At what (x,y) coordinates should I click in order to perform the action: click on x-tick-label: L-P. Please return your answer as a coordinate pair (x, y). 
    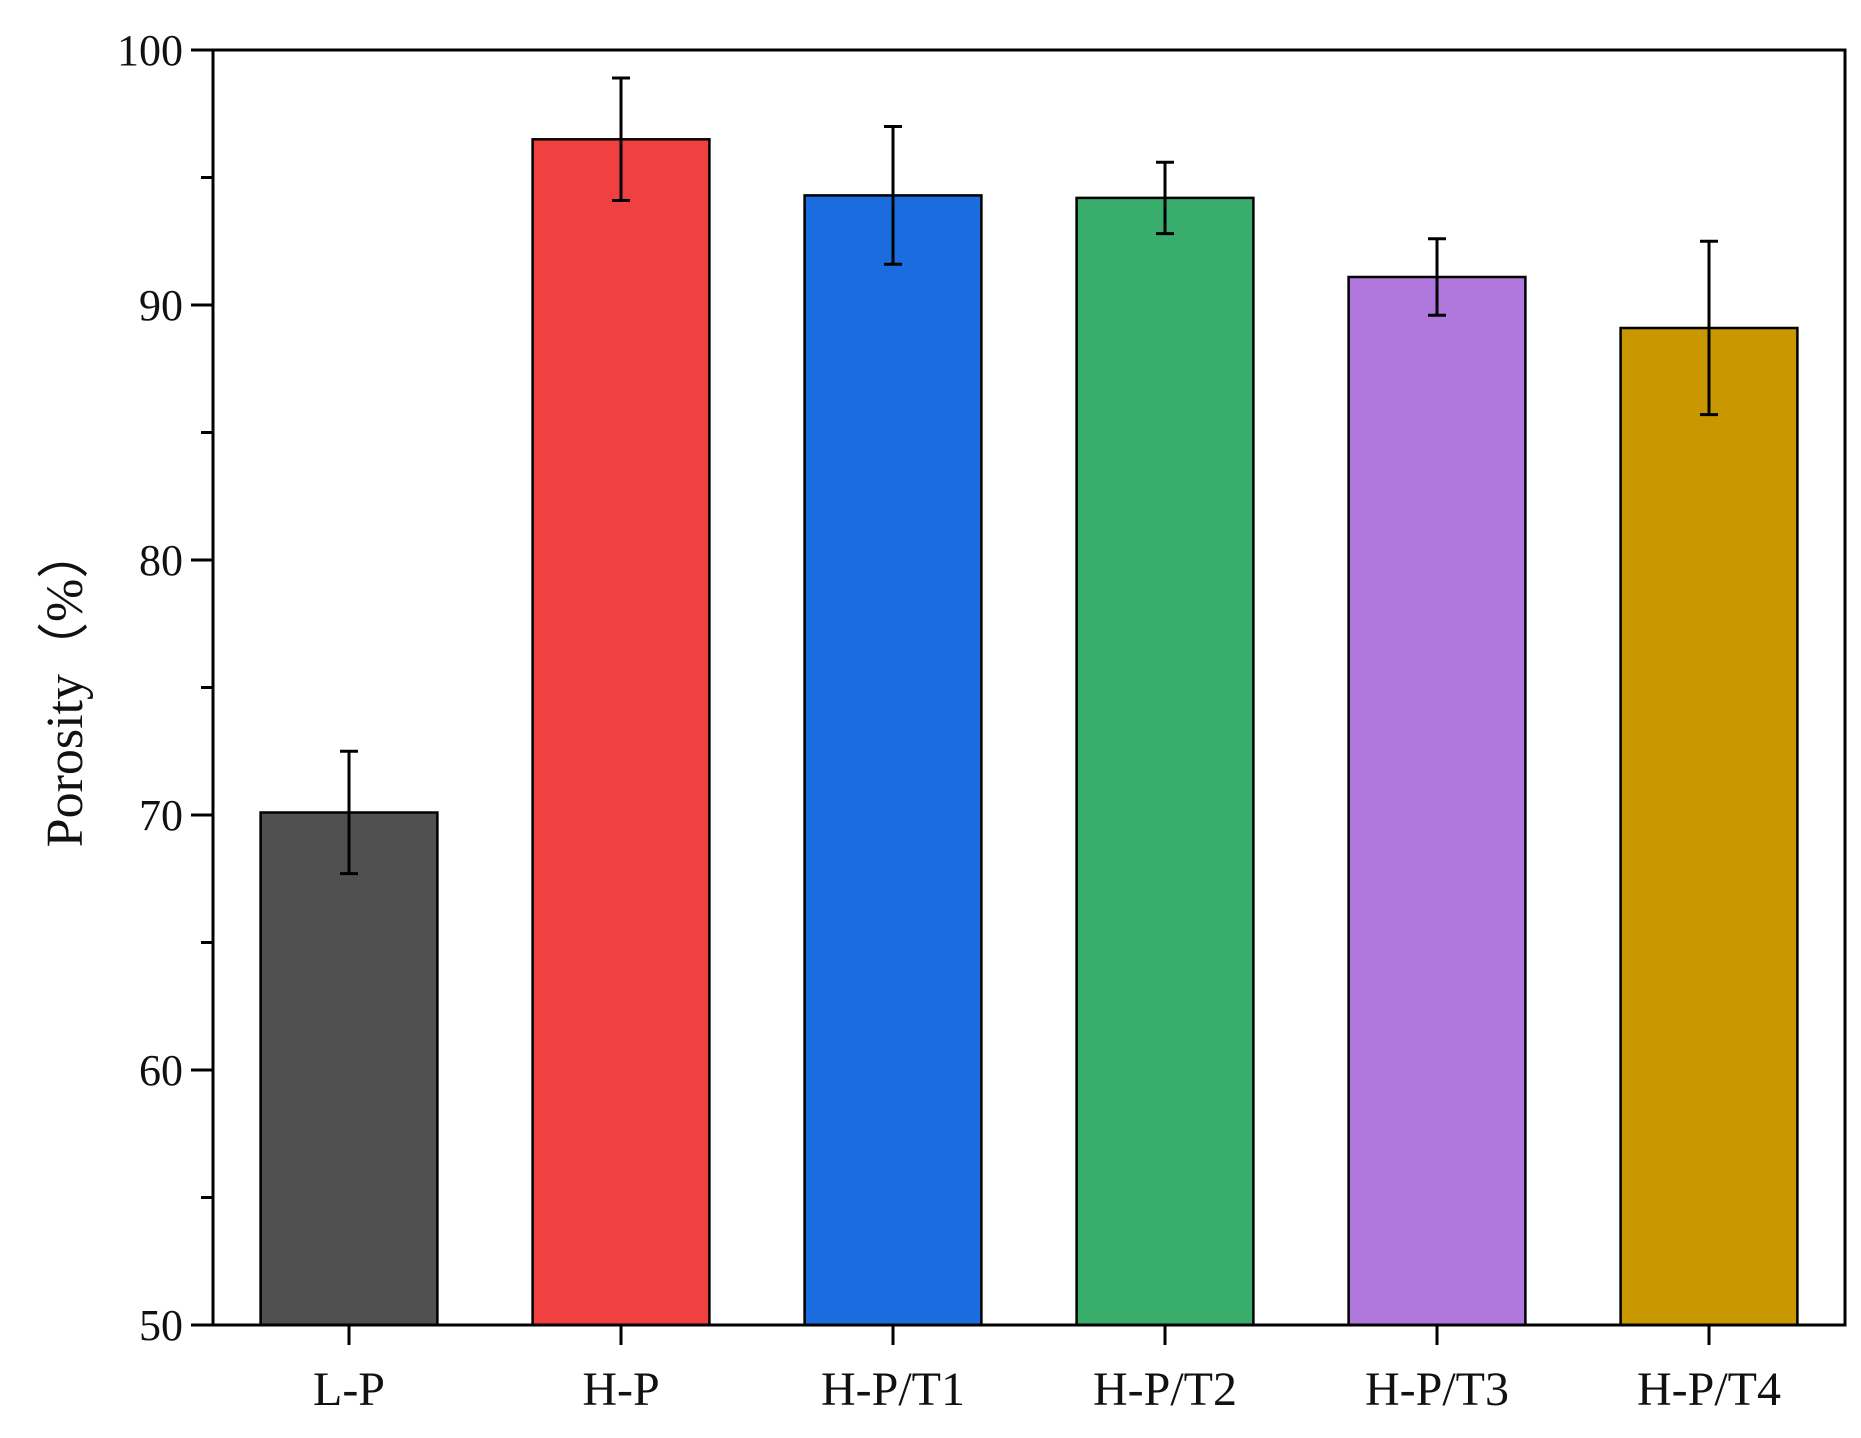
    Looking at the image, I should click on (349, 1389).